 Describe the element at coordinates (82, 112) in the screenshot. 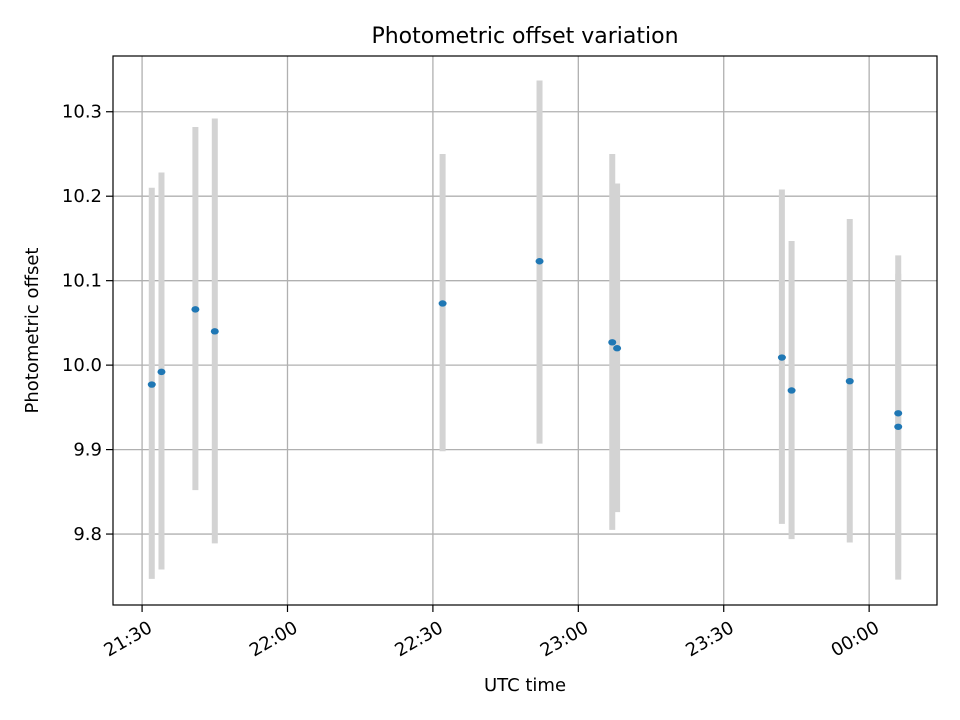

I see `y-tick-label: 10.3` at that location.